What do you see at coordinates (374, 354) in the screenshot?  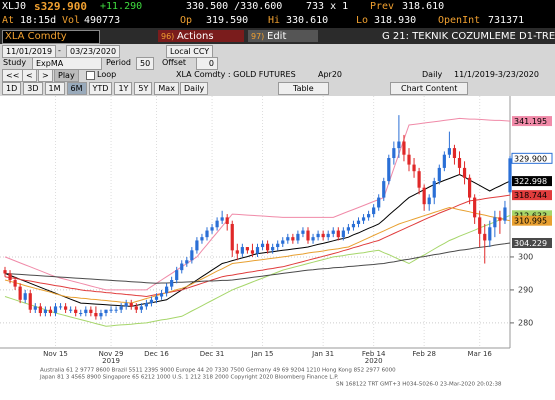 I see `x-tick-label: Feb 14` at bounding box center [374, 354].